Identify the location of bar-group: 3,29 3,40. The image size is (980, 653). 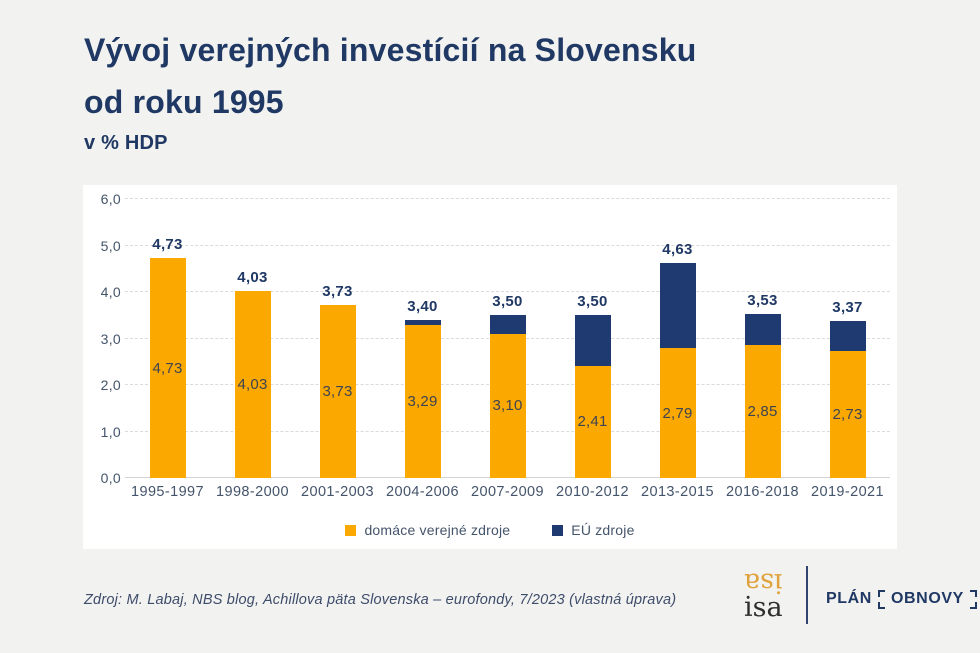
(422, 338).